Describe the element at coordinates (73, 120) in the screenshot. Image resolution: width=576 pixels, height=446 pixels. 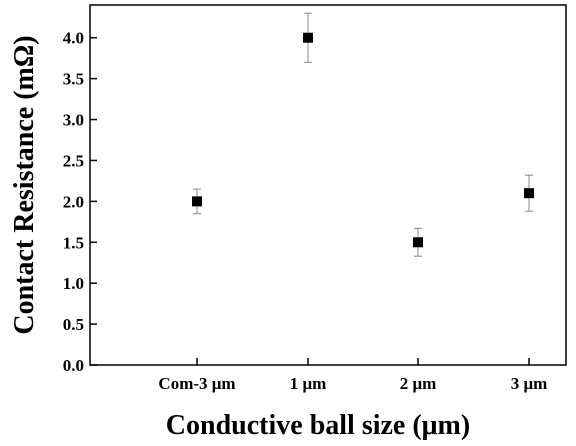
I see `y-tick-label: 3.0` at that location.